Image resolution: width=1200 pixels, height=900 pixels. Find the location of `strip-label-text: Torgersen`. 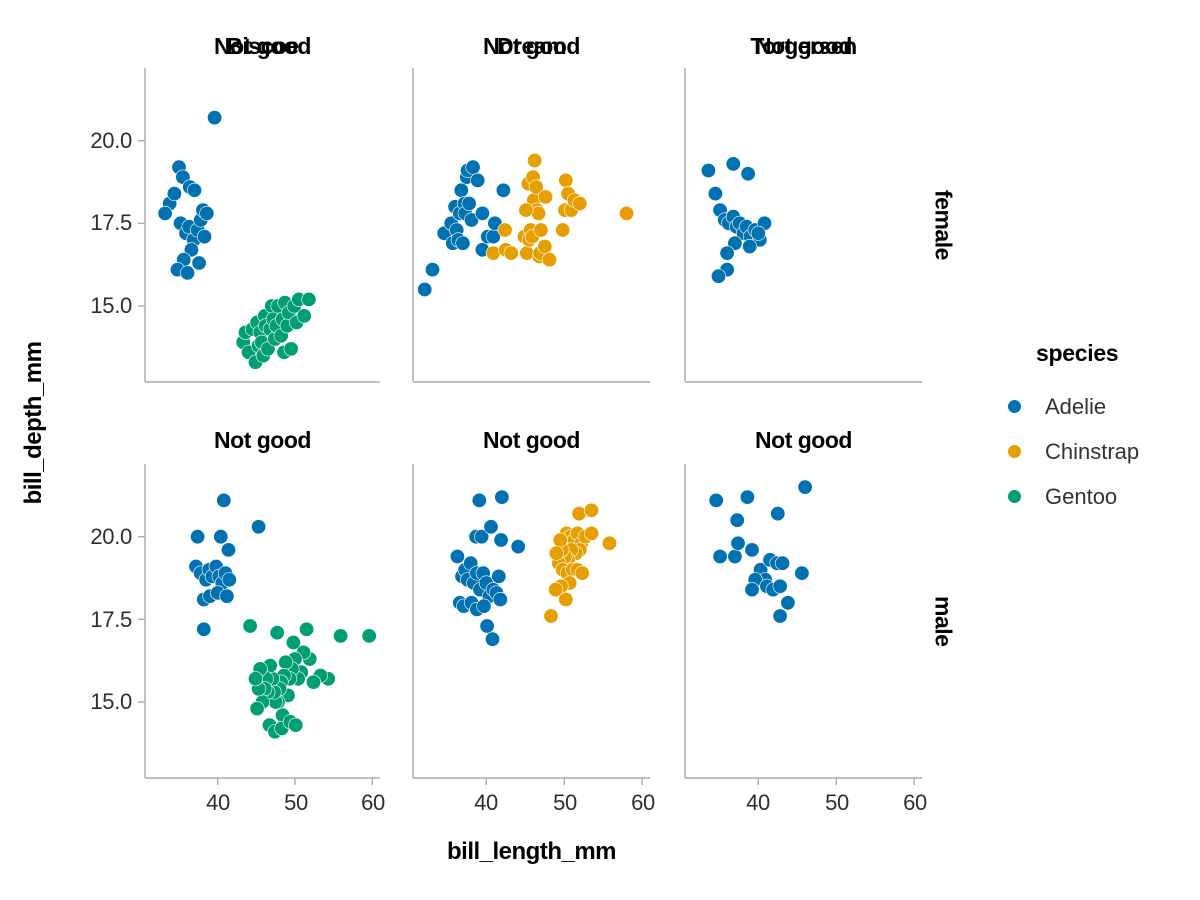

strip-label-text: Torgersen is located at coordinates (803, 46).